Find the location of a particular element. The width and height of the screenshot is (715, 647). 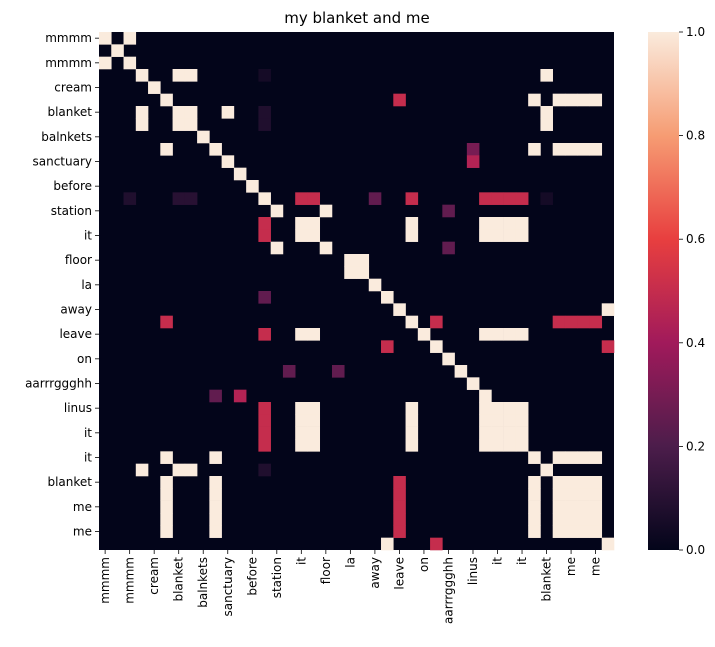

y-tick-label: blanket is located at coordinates (69, 112).